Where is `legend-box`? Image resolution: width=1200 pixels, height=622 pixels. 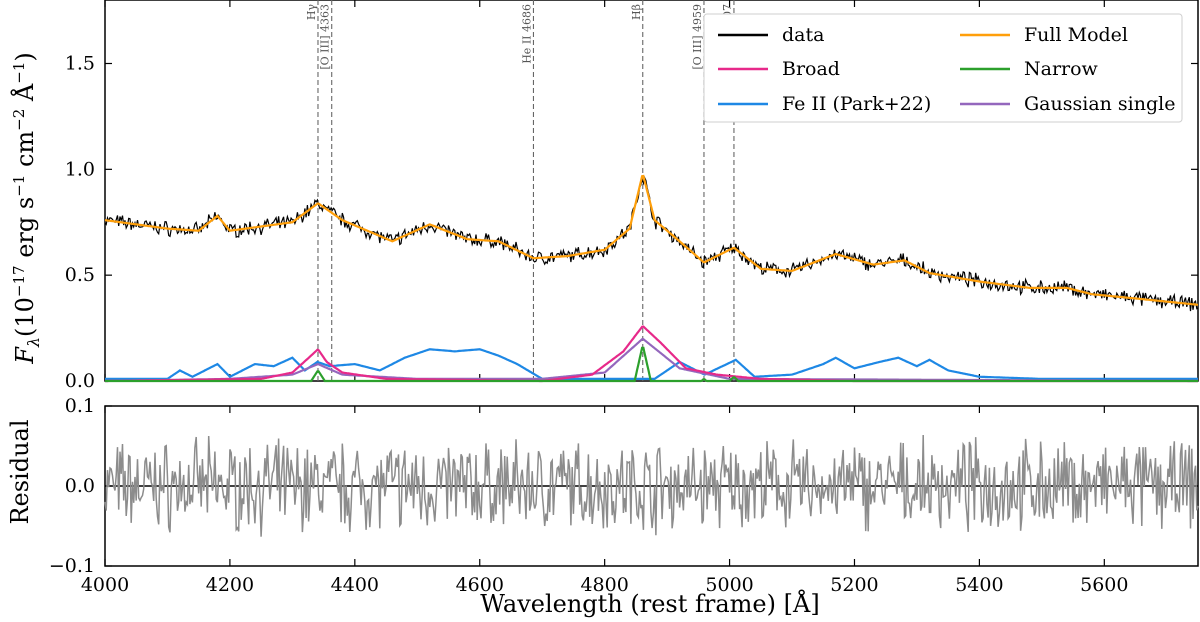 legend-box is located at coordinates (943, 68).